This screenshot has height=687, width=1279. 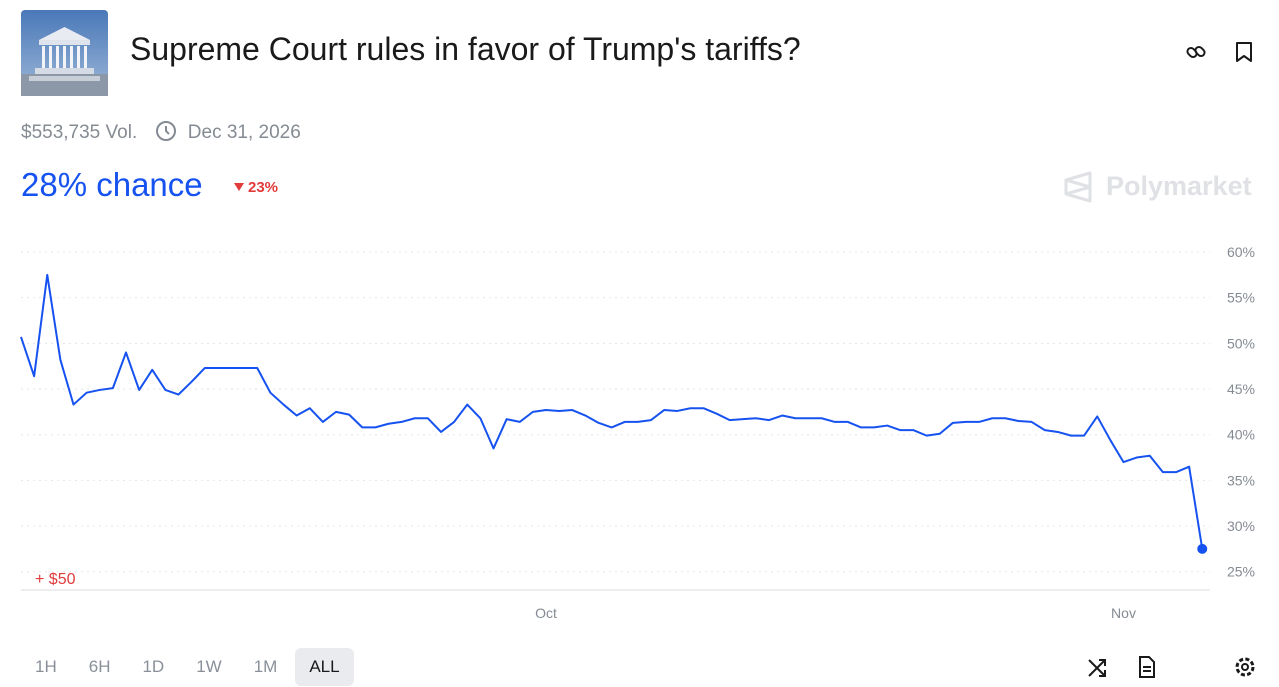 I want to click on settings-icon, so click(x=1245, y=667).